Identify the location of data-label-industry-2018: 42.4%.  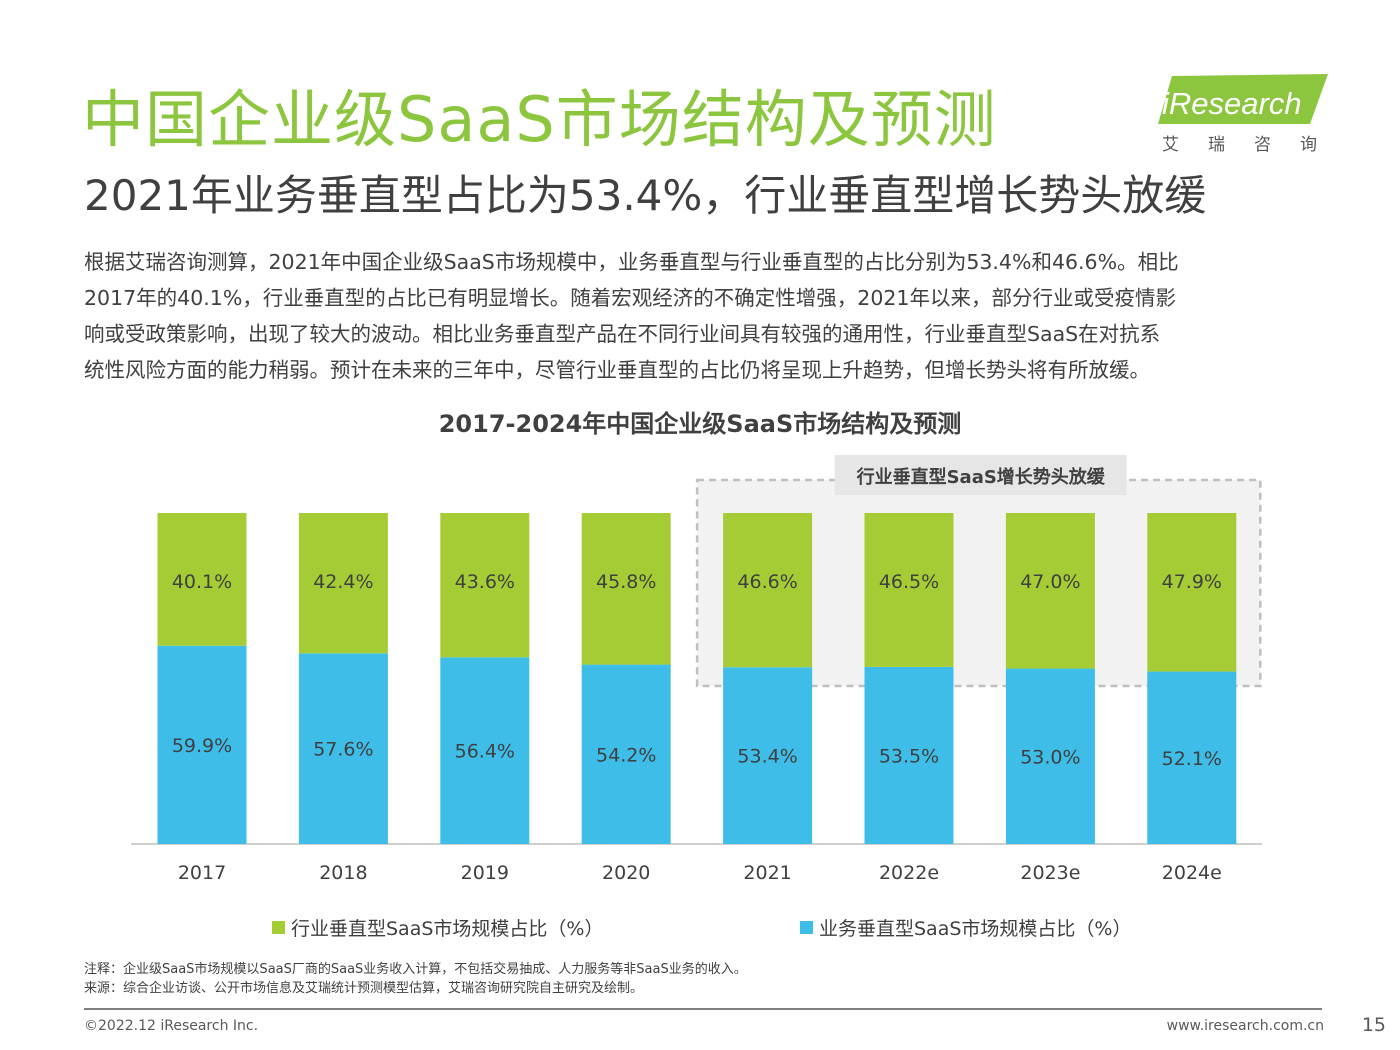
(343, 582).